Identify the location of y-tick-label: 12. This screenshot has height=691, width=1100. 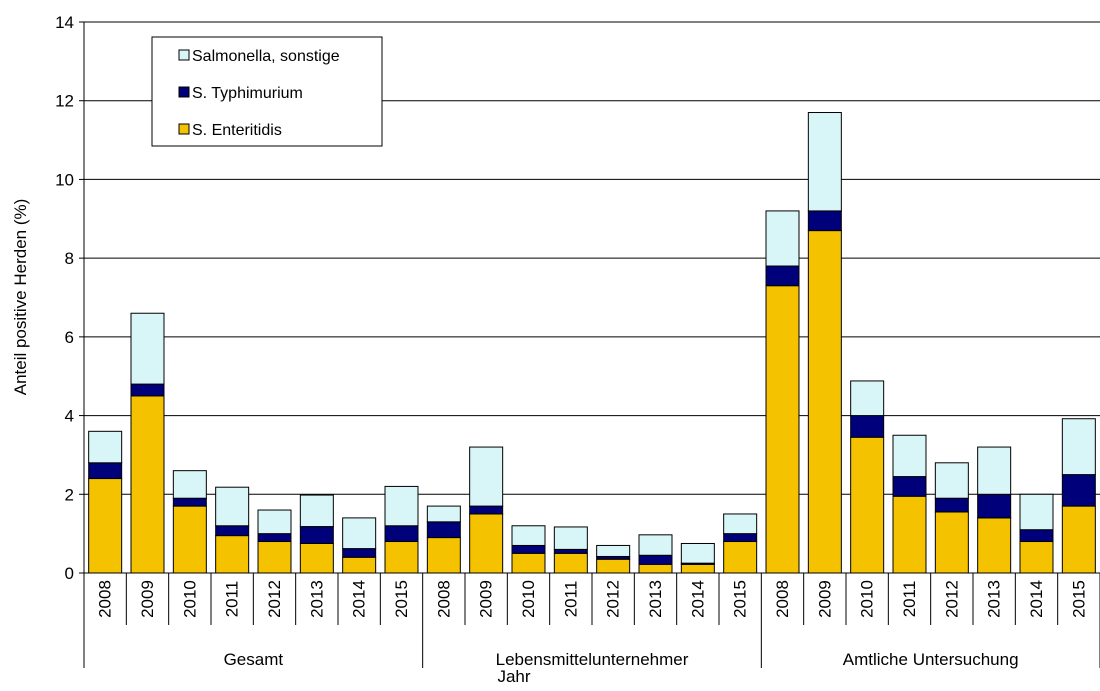
(64, 101).